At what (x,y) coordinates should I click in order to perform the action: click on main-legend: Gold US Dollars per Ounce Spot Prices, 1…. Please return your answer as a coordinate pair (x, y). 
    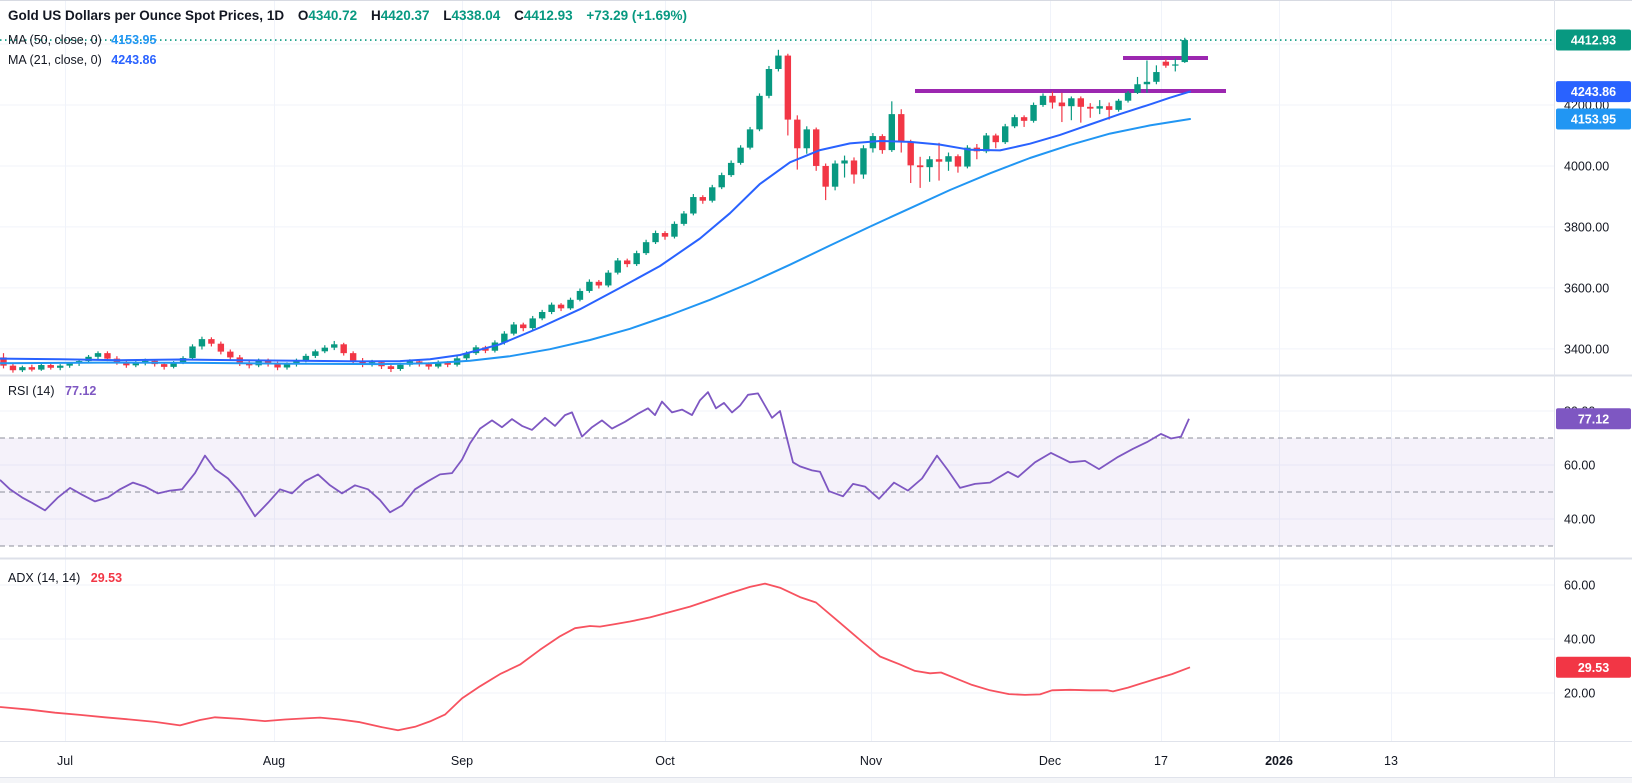
    Looking at the image, I should click on (347, 15).